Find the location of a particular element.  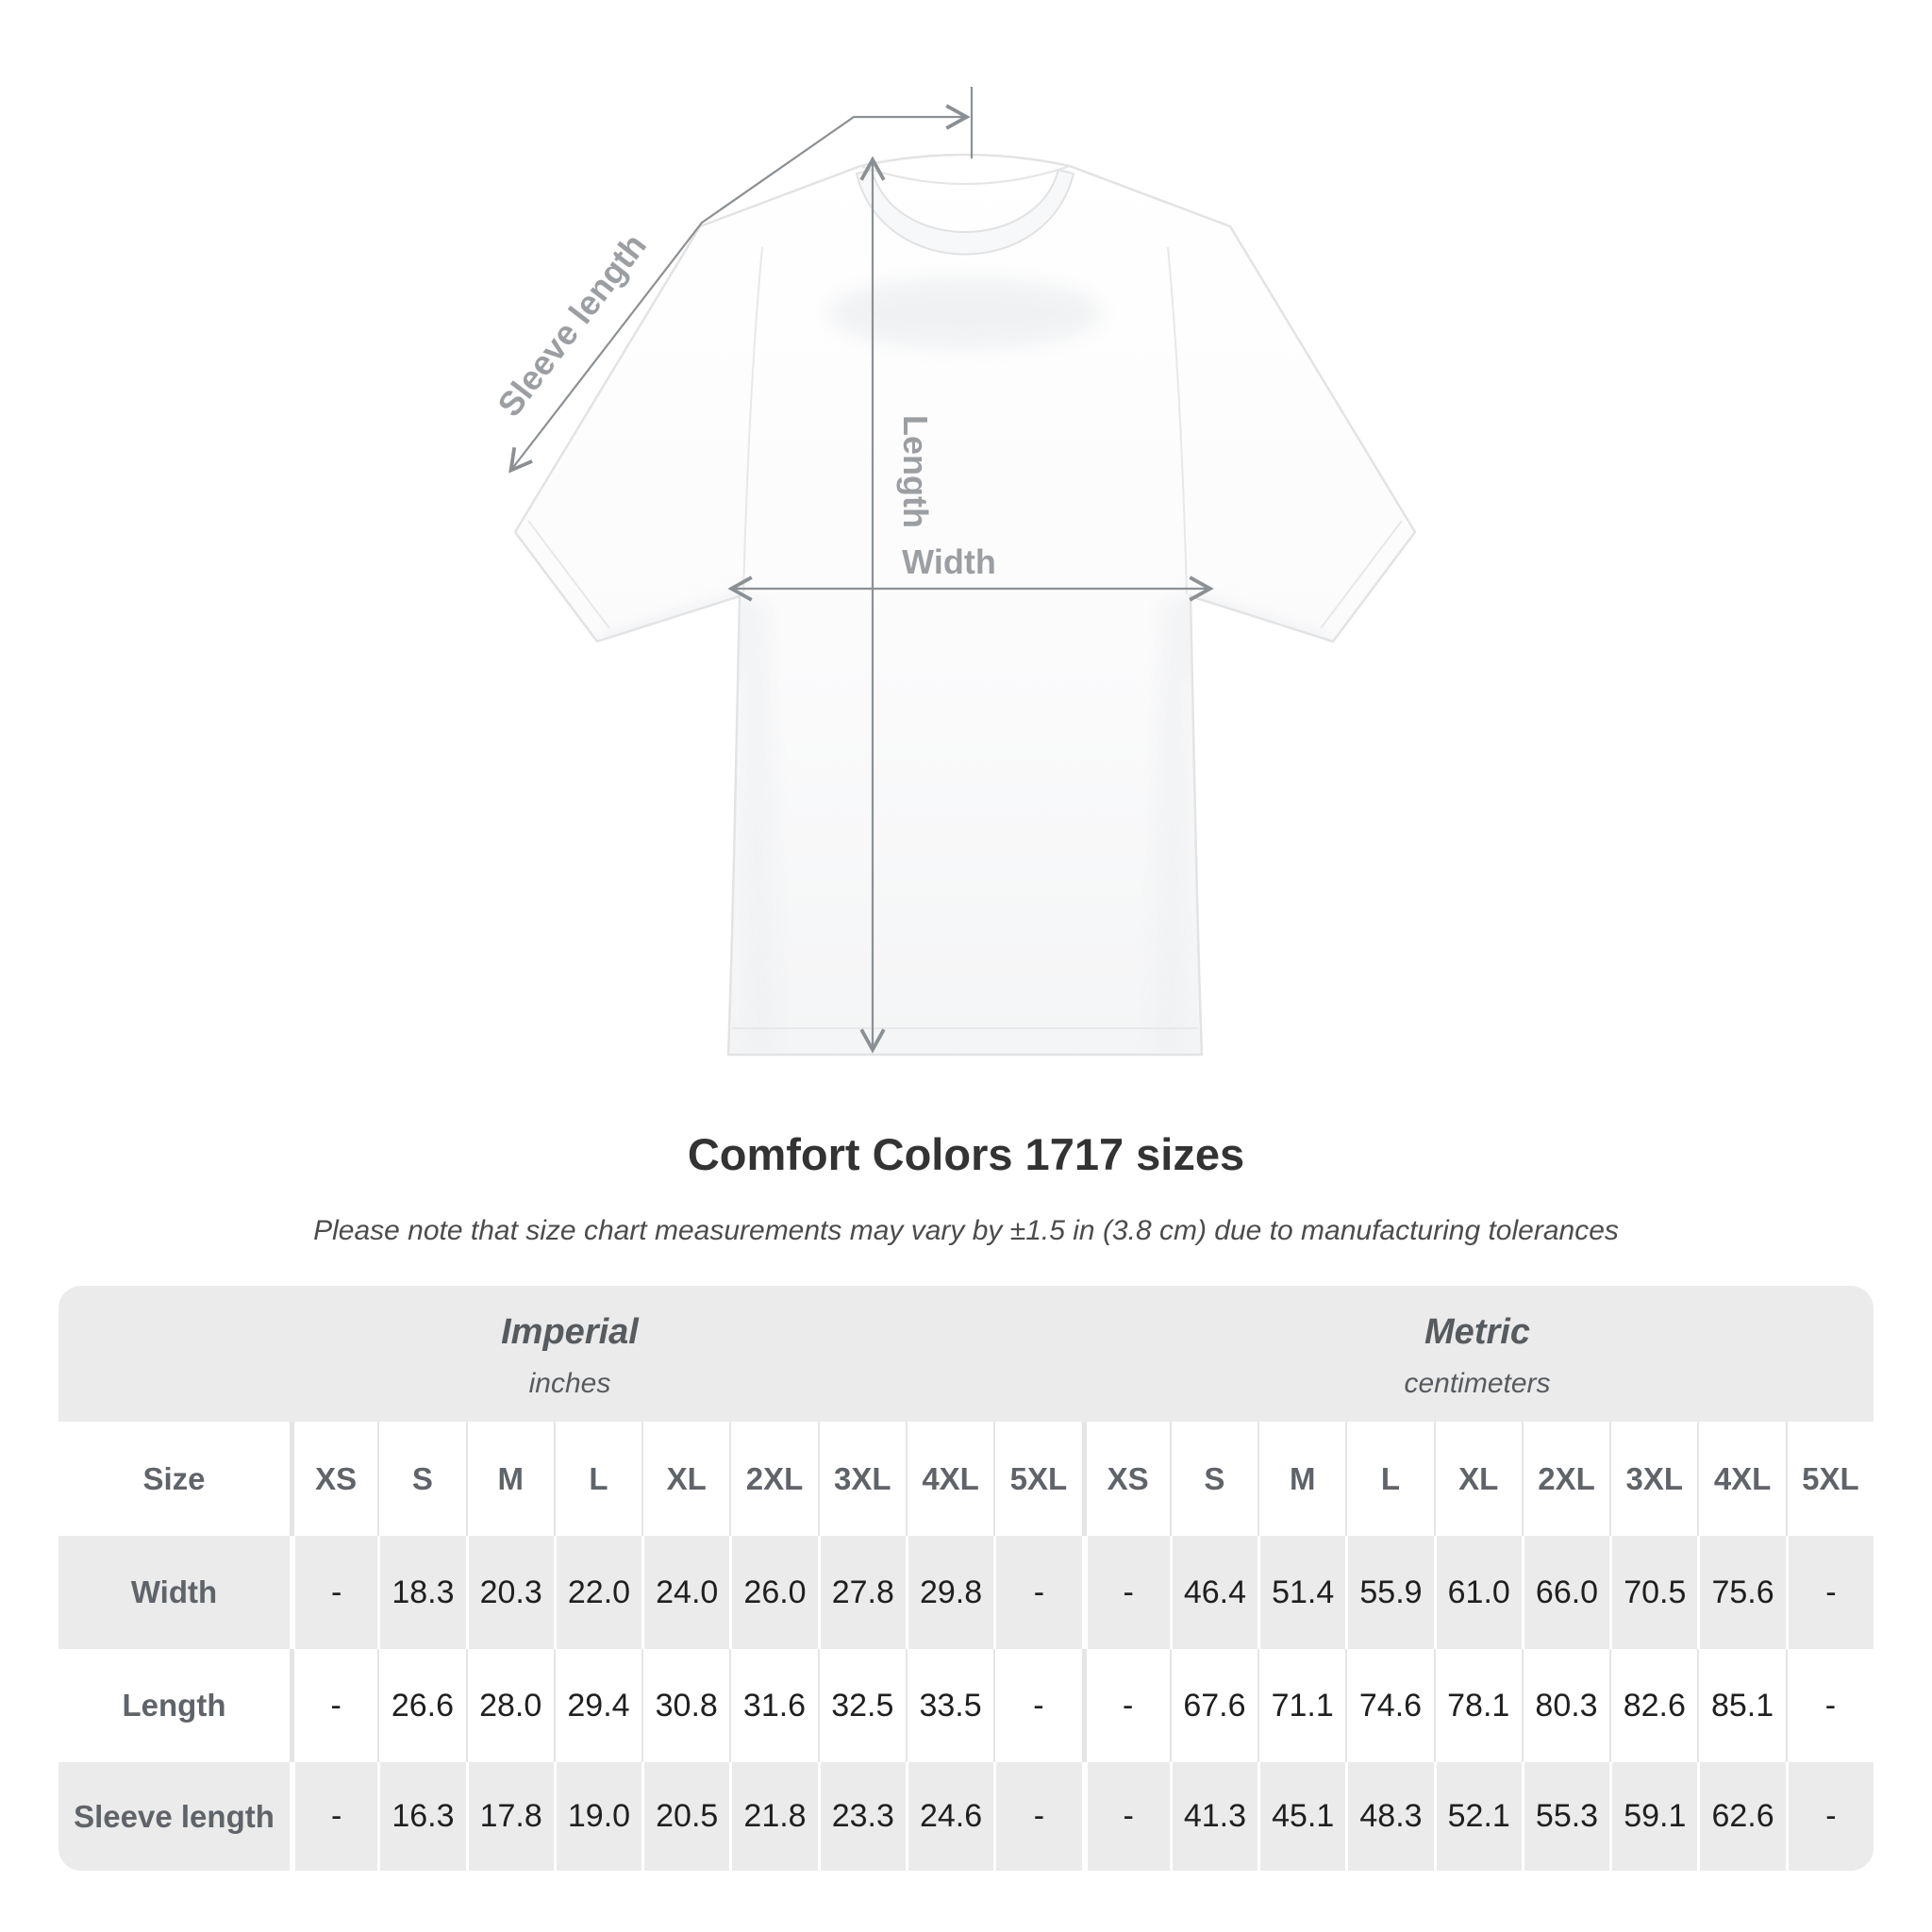

page-title: Comfort Colors 1717 sizes is located at coordinates (966, 1154).